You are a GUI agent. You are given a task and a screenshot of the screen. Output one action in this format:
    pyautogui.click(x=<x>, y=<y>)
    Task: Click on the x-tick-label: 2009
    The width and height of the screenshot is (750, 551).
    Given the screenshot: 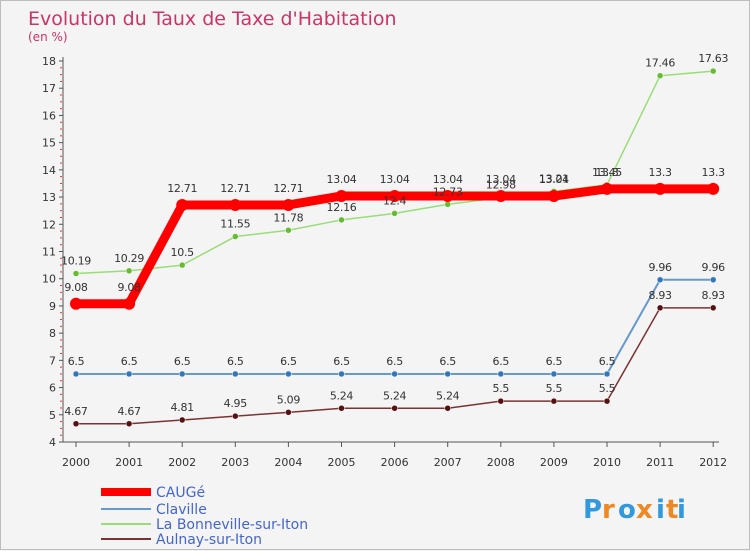 What is the action you would take?
    pyautogui.click(x=554, y=462)
    